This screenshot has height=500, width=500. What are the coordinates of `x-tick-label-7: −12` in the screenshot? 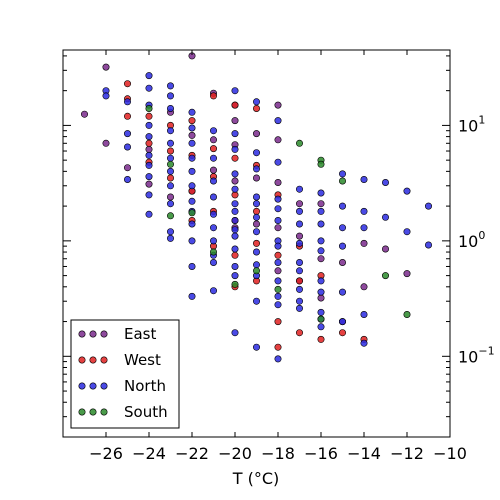 It's located at (407, 453).